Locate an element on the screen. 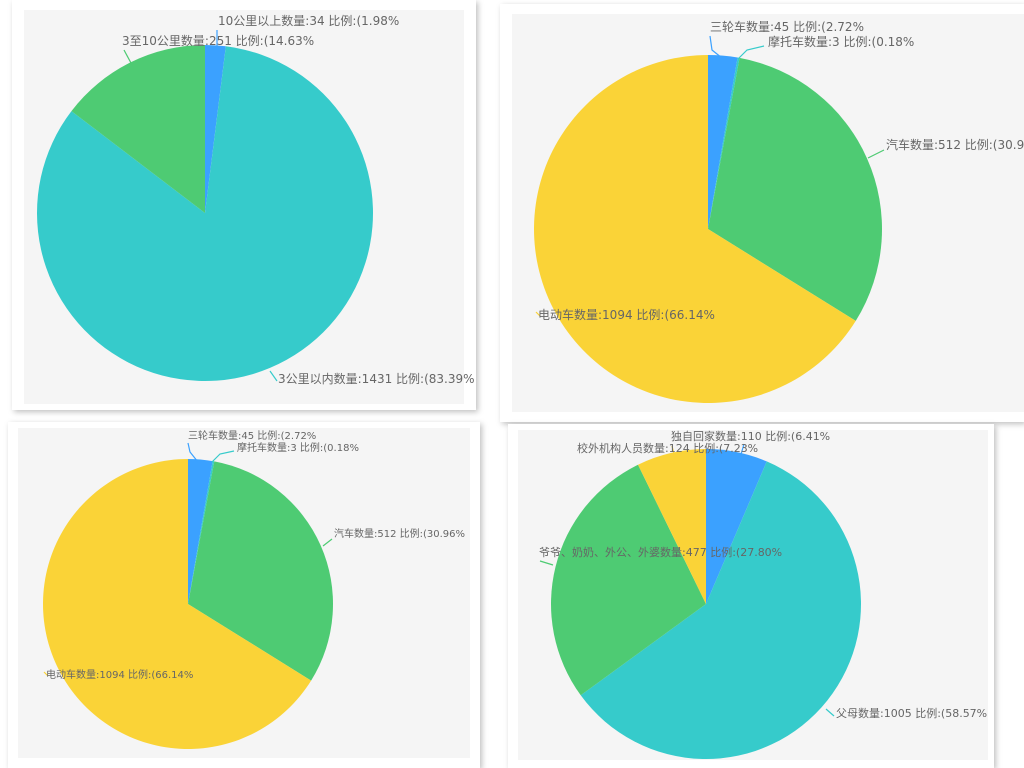  slice-label: 校外机构人员数量:124 比例:(7.23% is located at coordinates (667, 448).